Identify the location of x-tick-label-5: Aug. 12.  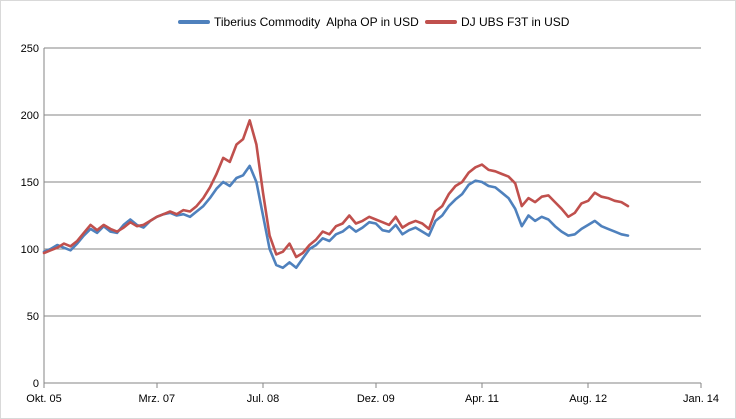
(588, 399).